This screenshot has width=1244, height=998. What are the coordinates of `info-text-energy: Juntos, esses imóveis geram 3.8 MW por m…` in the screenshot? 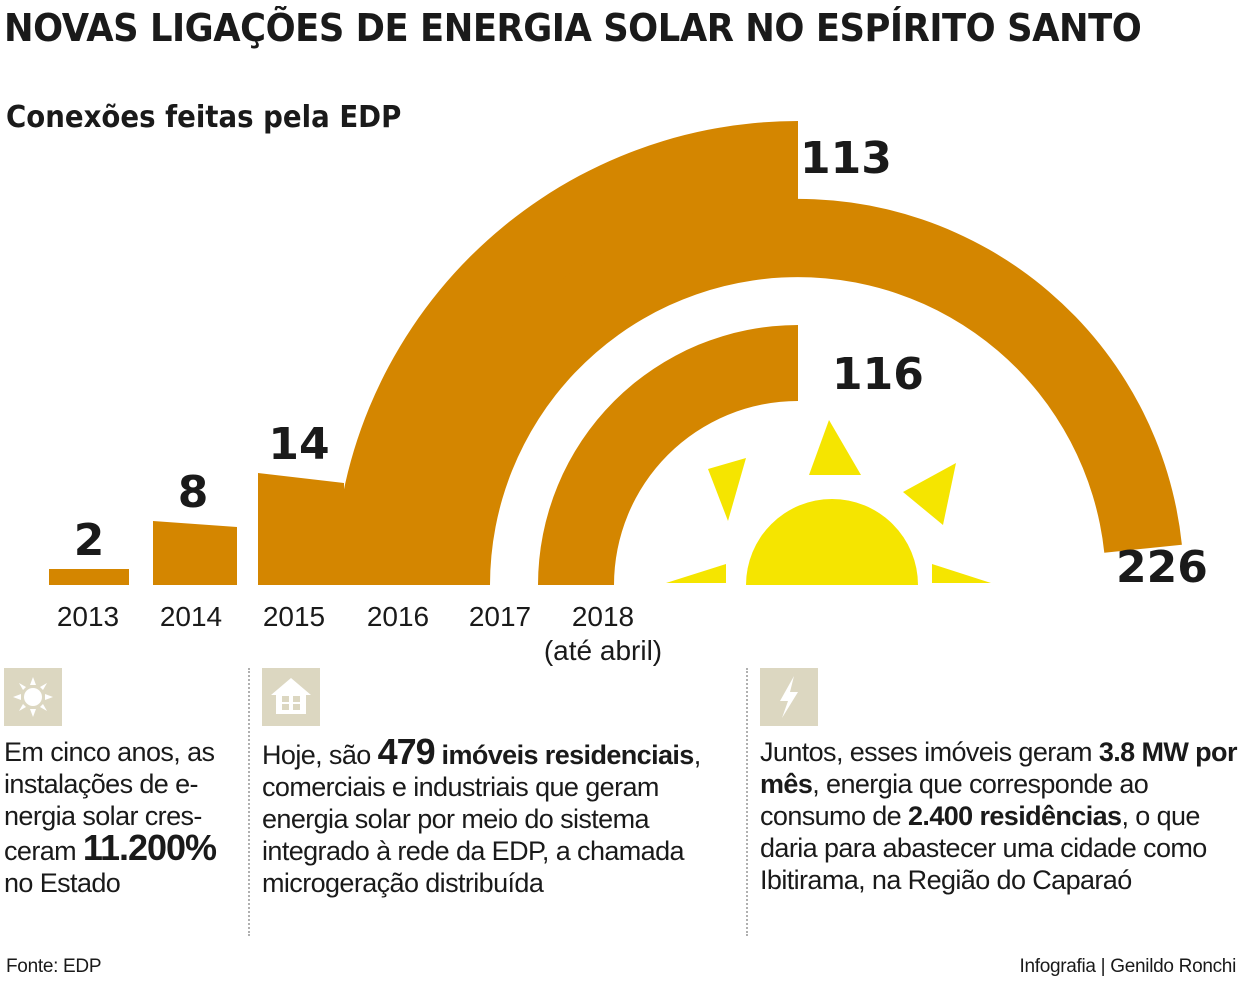 It's located at (1000, 816).